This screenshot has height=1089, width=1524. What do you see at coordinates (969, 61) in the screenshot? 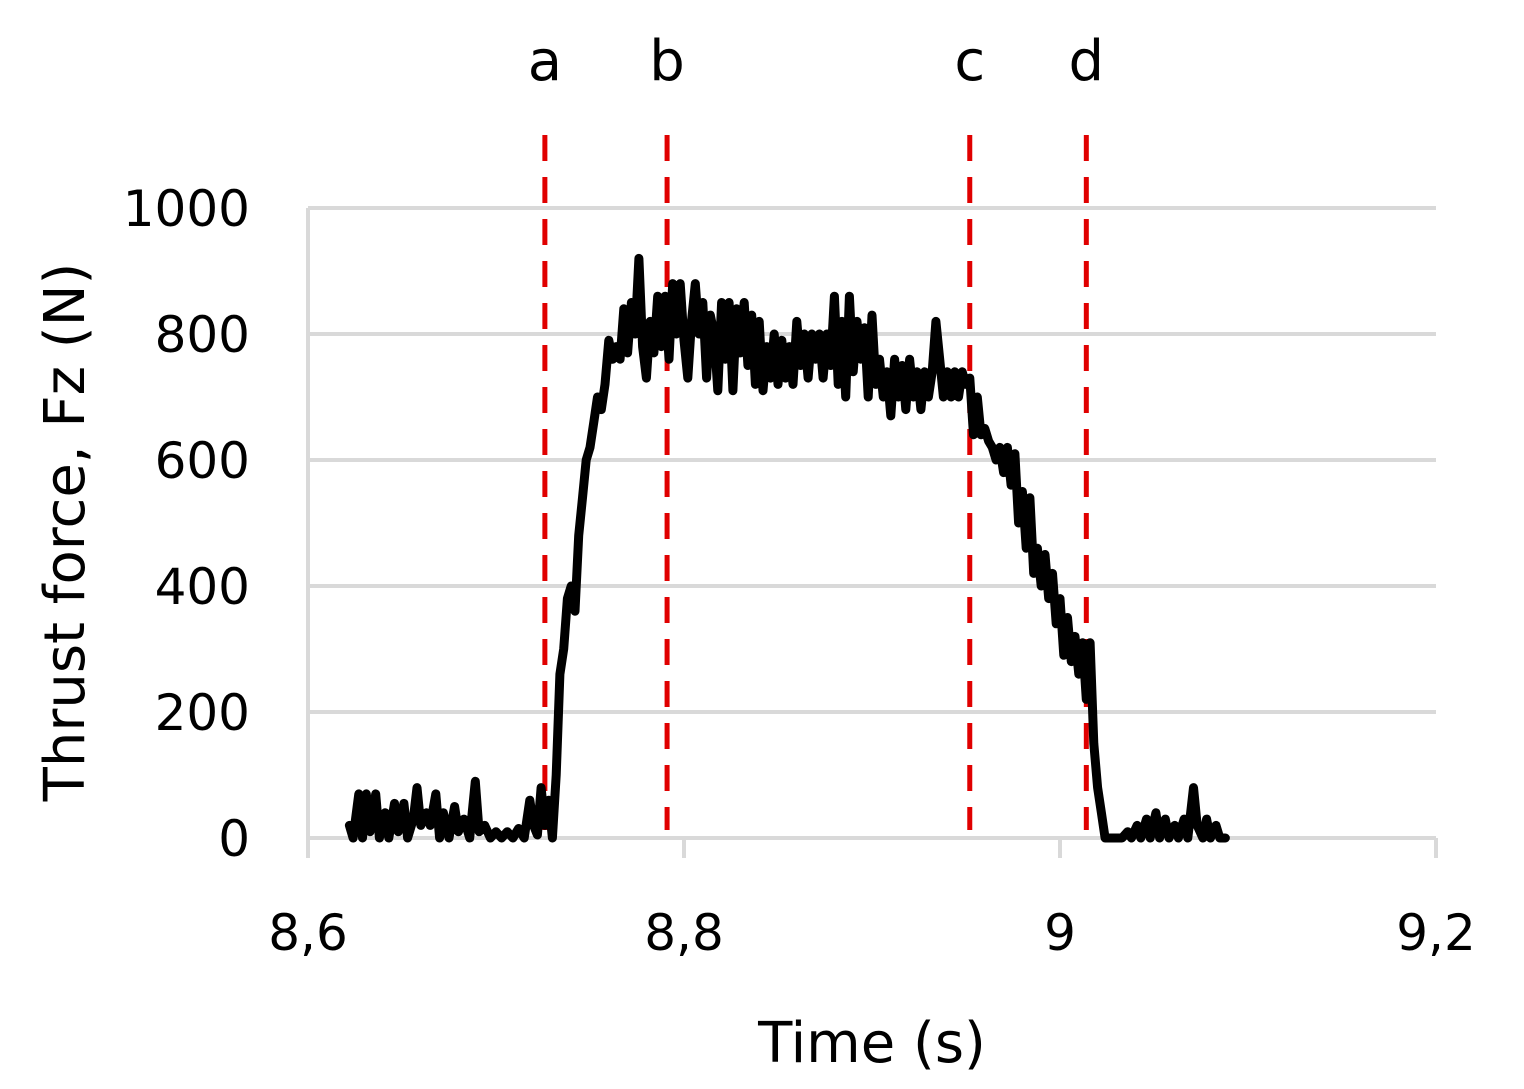
I see `marker-label-c: c` at bounding box center [969, 61].